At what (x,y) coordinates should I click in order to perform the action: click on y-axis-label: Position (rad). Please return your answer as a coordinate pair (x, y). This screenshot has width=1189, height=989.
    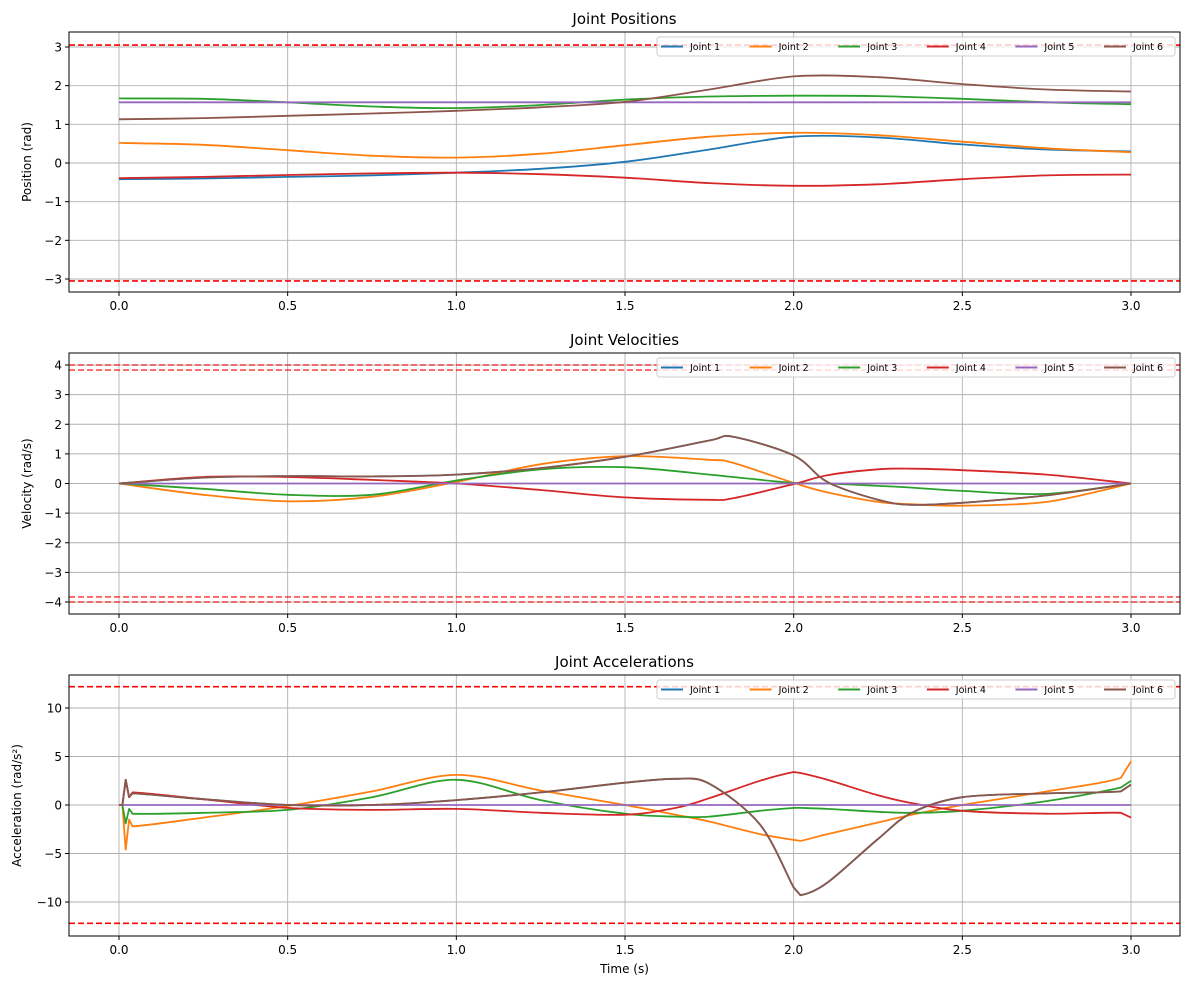
    Looking at the image, I should click on (27, 162).